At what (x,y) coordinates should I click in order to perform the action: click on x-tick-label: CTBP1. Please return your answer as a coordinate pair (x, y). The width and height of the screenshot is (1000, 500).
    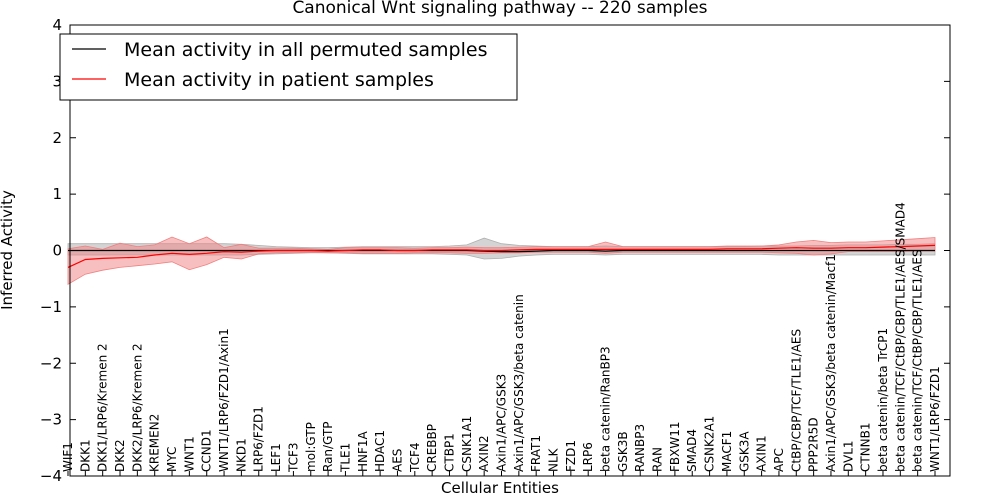
    Looking at the image, I should click on (450, 452).